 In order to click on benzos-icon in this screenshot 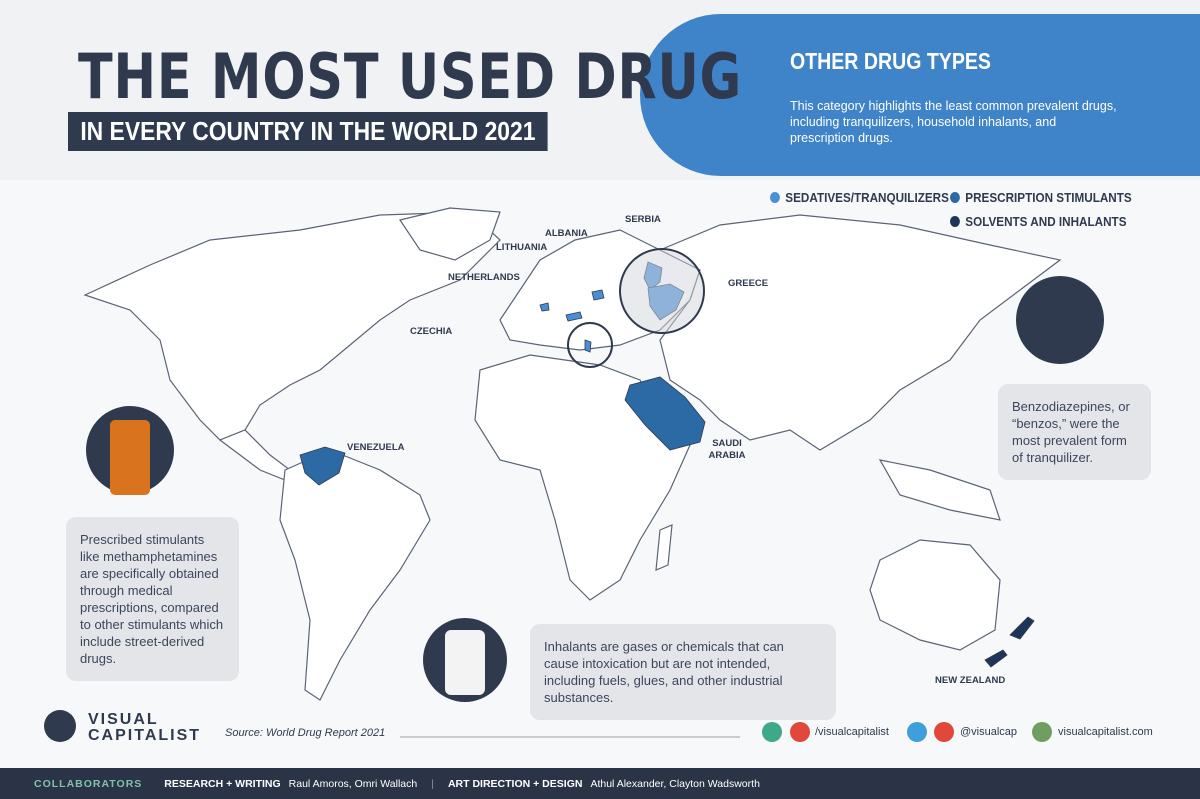, I will do `click(1060, 320)`.